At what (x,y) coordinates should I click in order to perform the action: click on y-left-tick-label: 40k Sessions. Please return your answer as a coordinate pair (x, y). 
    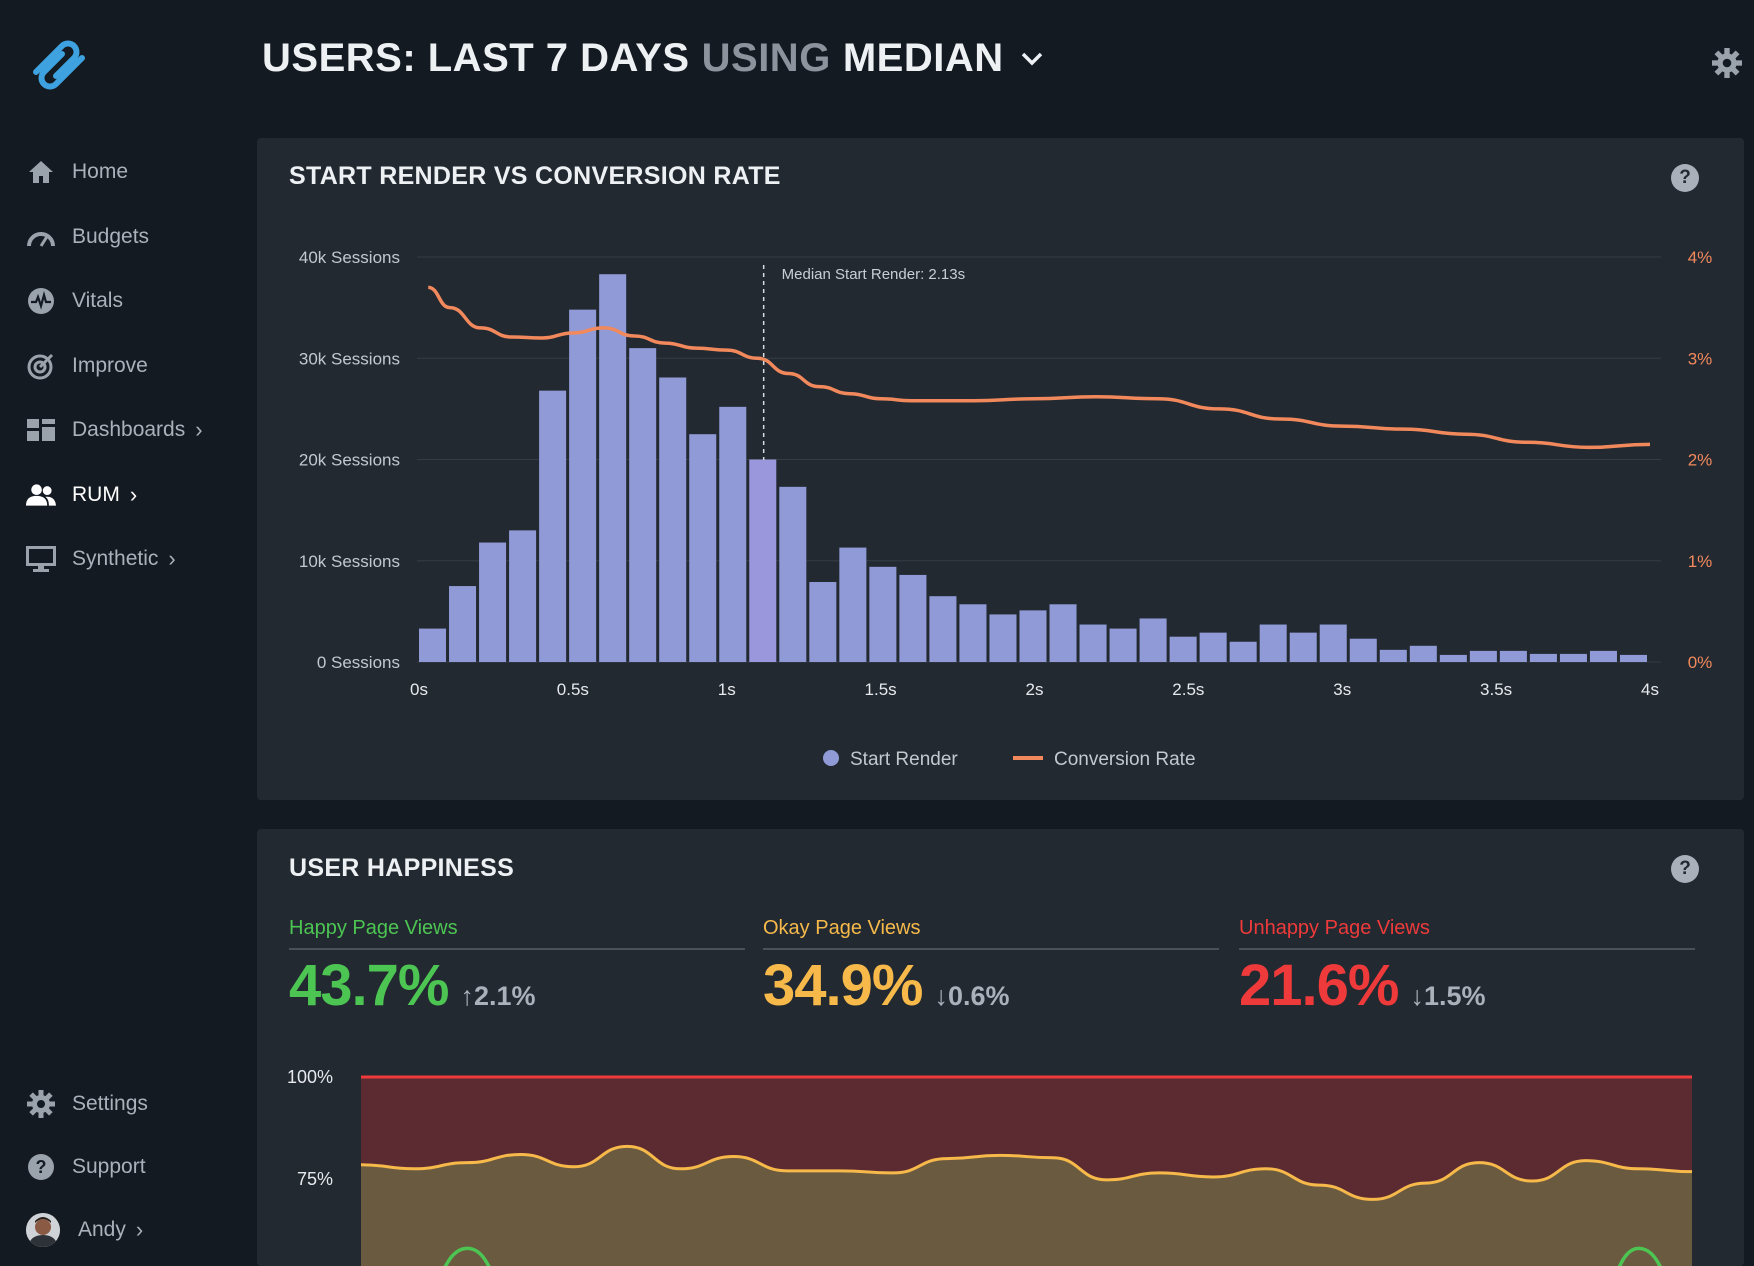
    Looking at the image, I should click on (349, 257).